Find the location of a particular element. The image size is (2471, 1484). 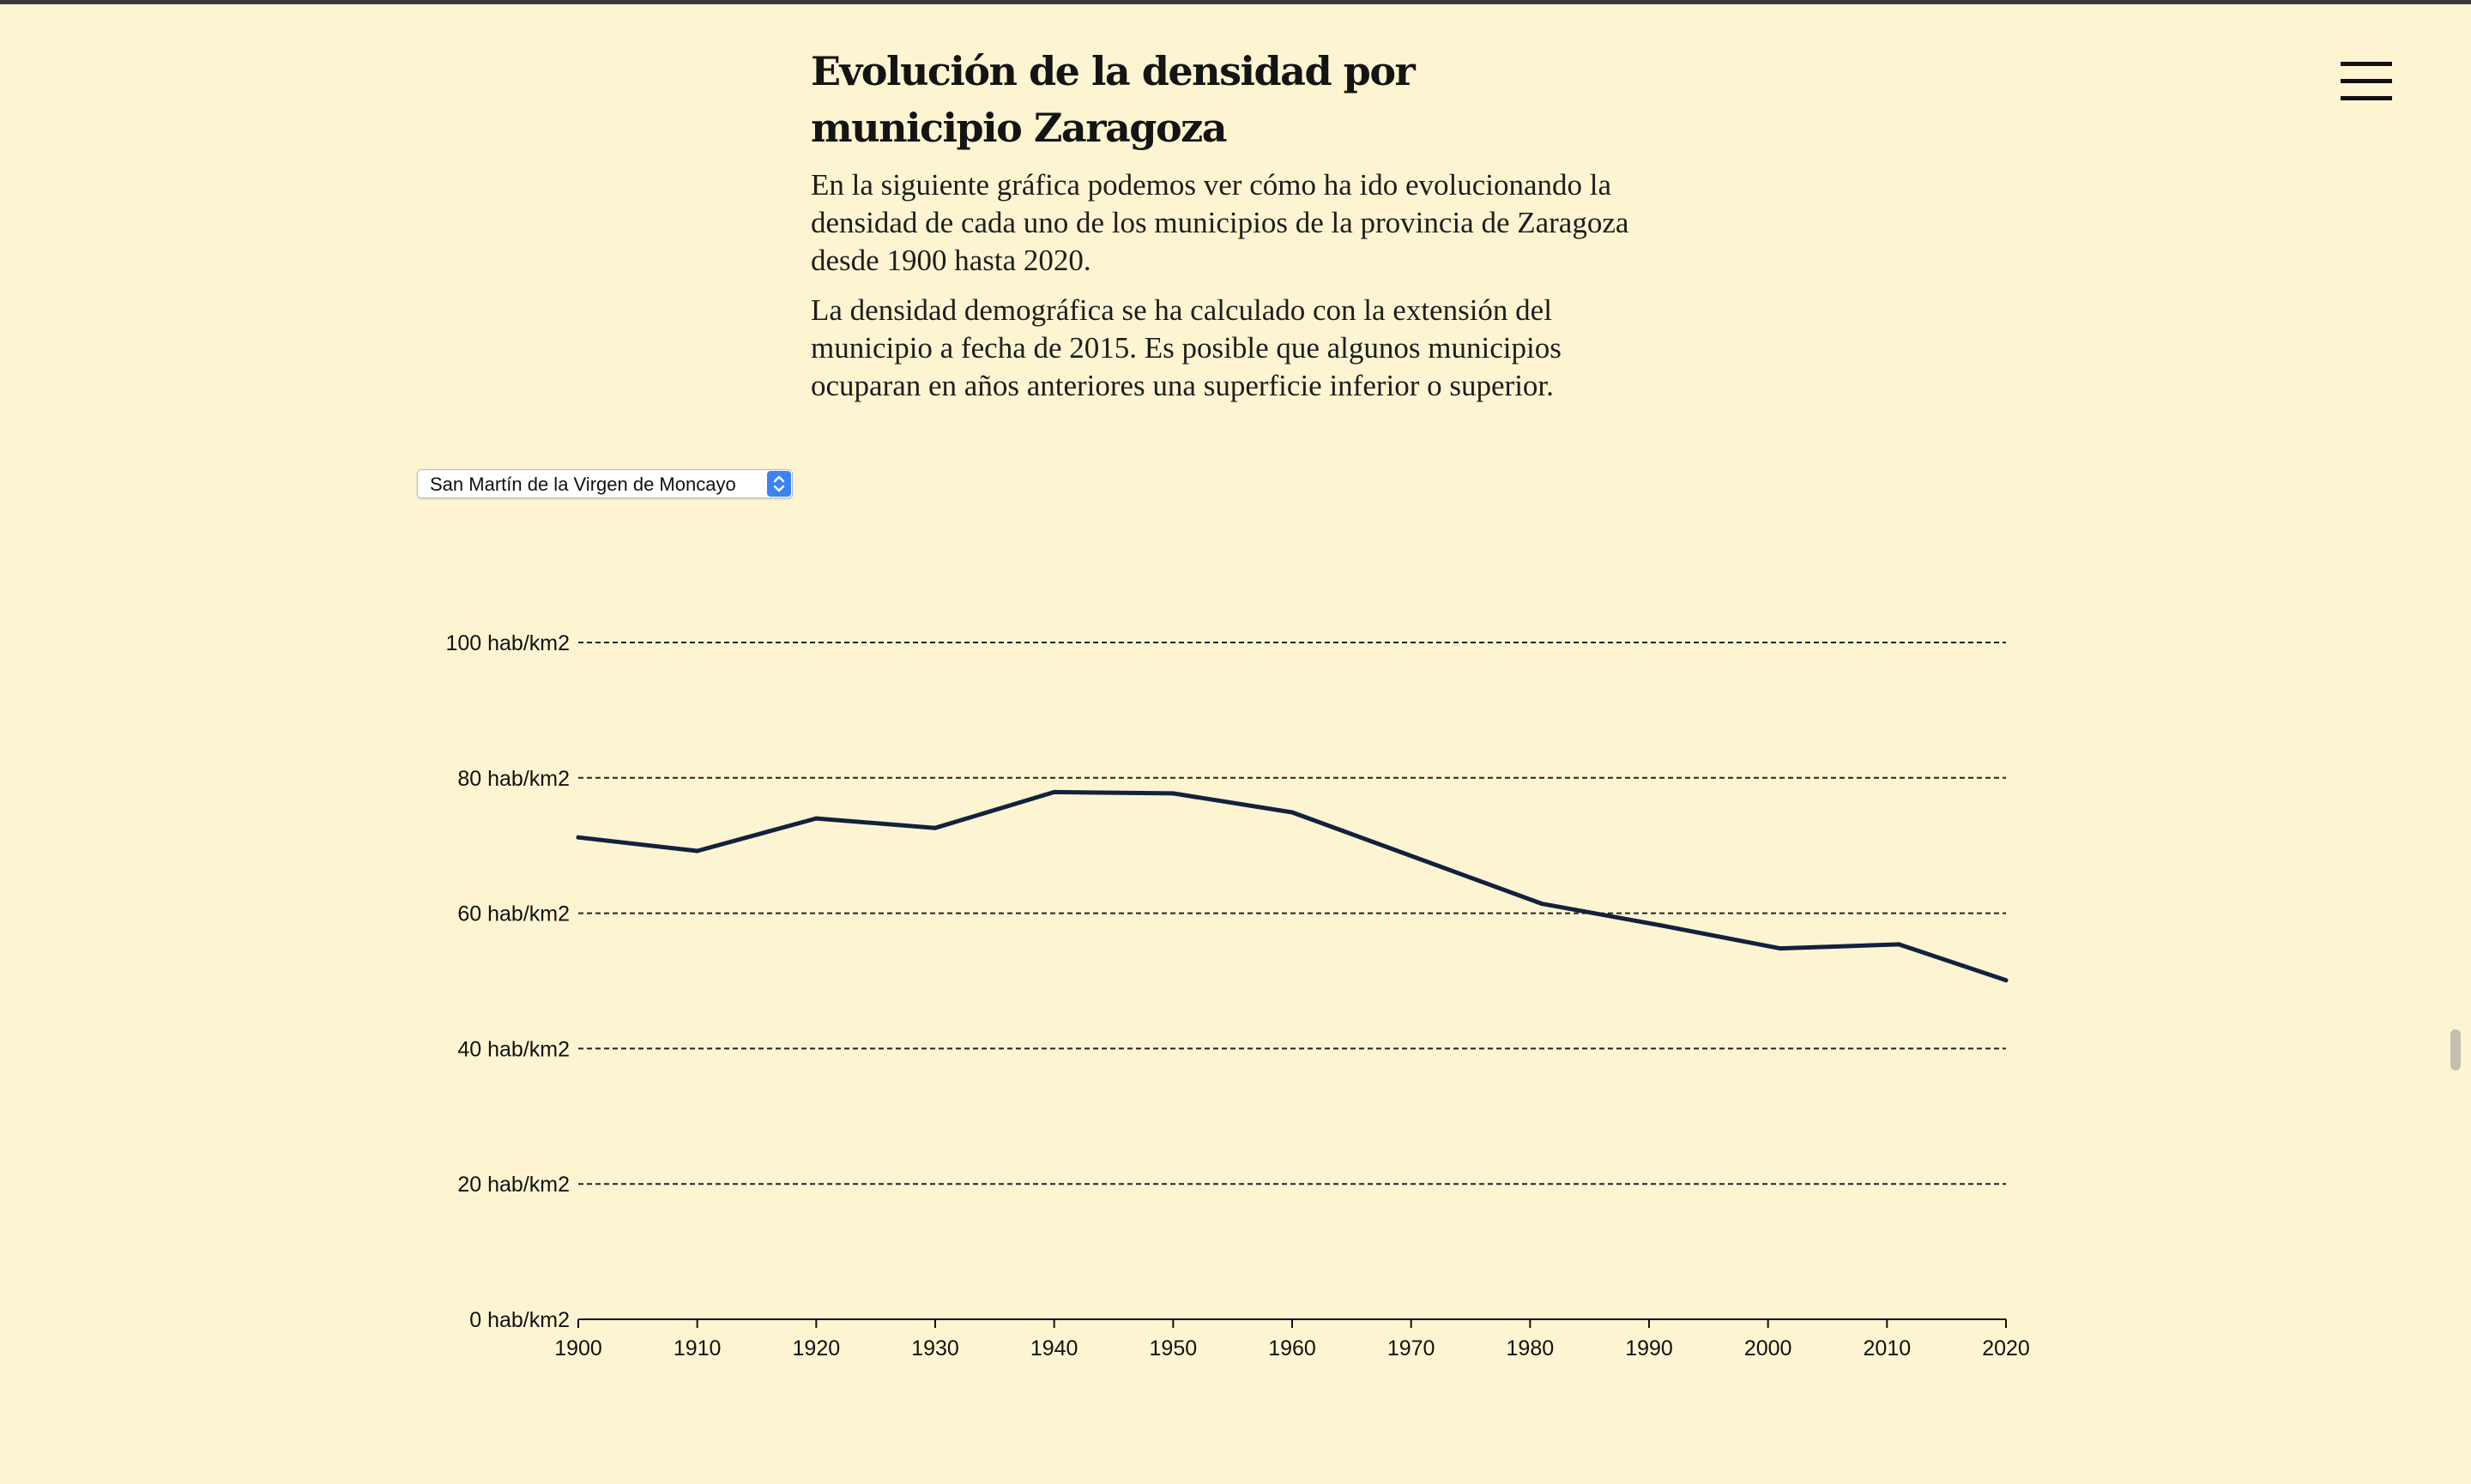

x-tick-label: 2000 is located at coordinates (1768, 1348).